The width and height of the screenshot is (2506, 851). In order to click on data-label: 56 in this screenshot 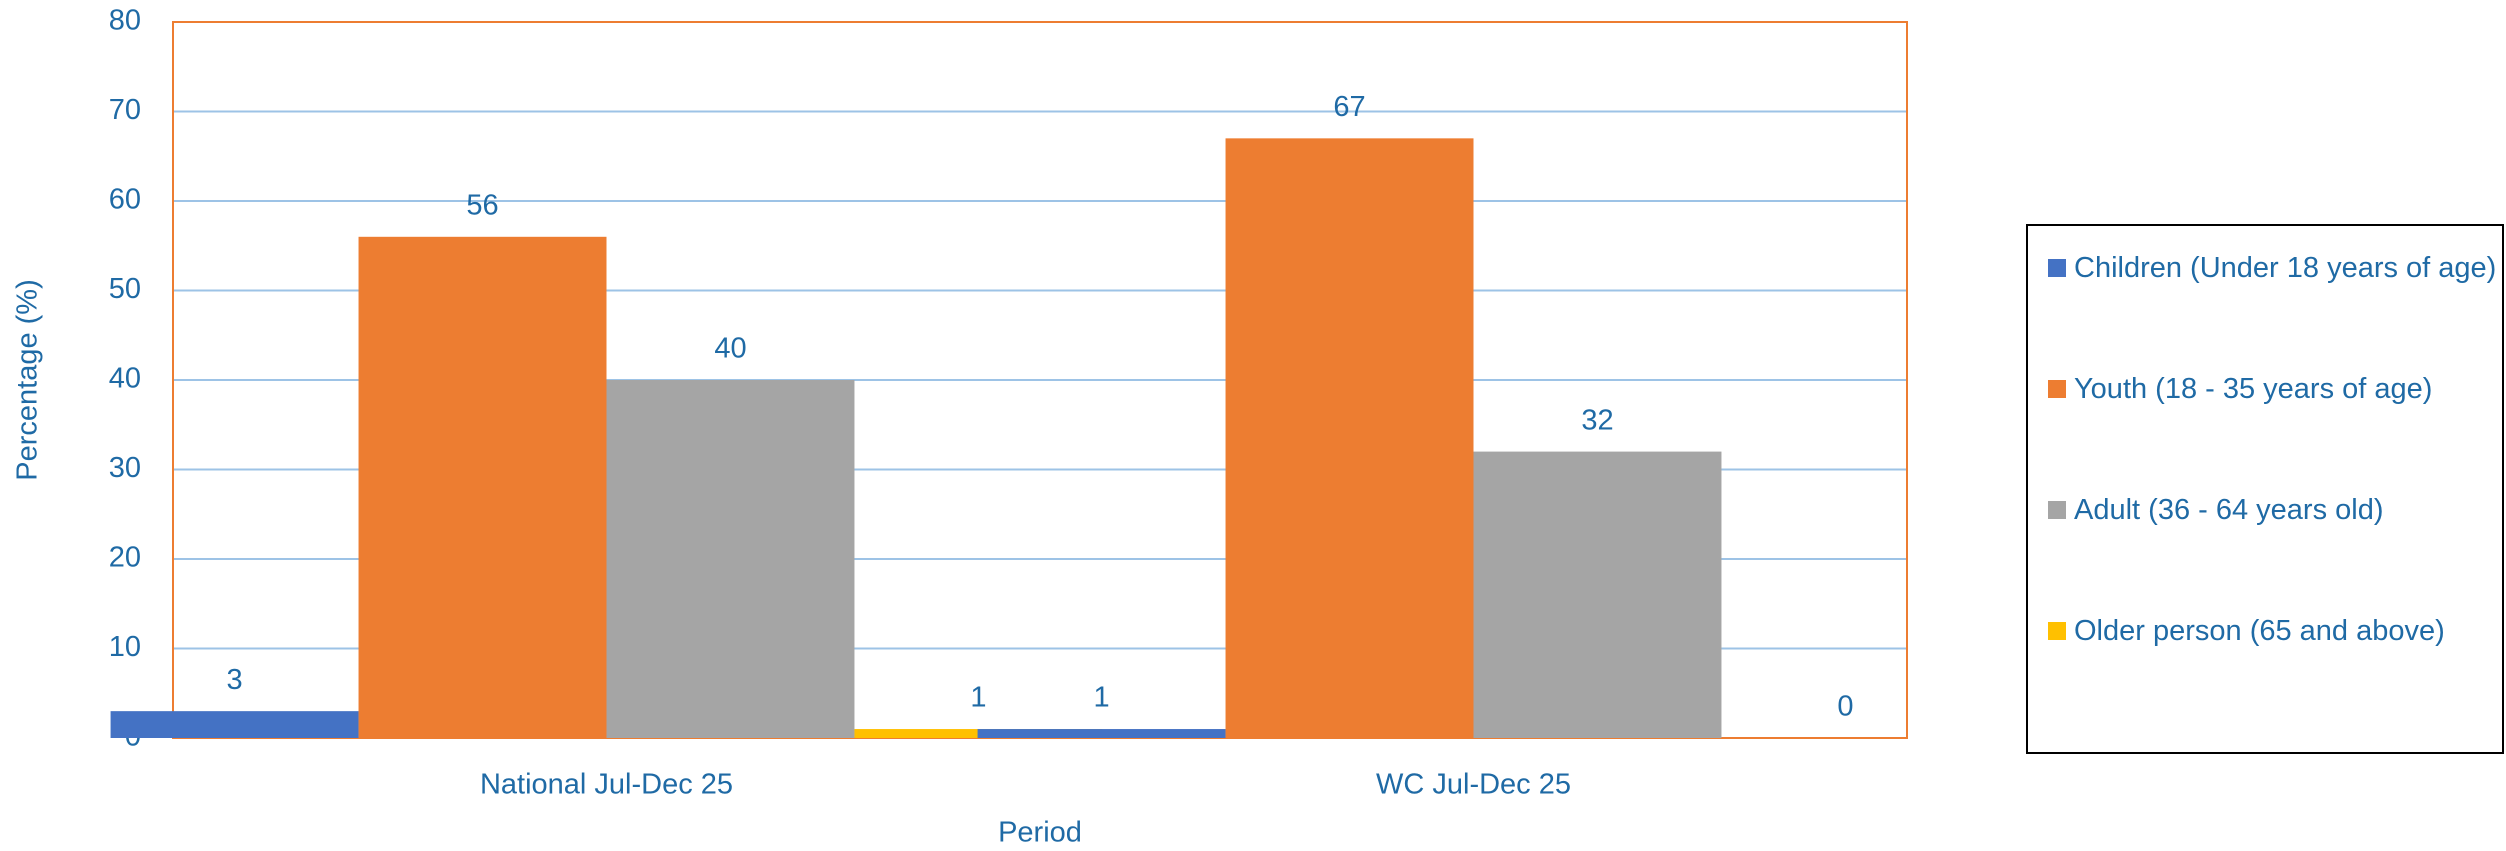, I will do `click(482, 205)`.